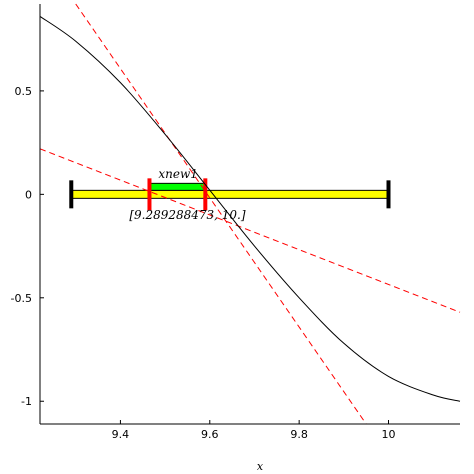 The width and height of the screenshot is (474, 474). Describe the element at coordinates (260, 466) in the screenshot. I see `x-axis-title: x` at that location.